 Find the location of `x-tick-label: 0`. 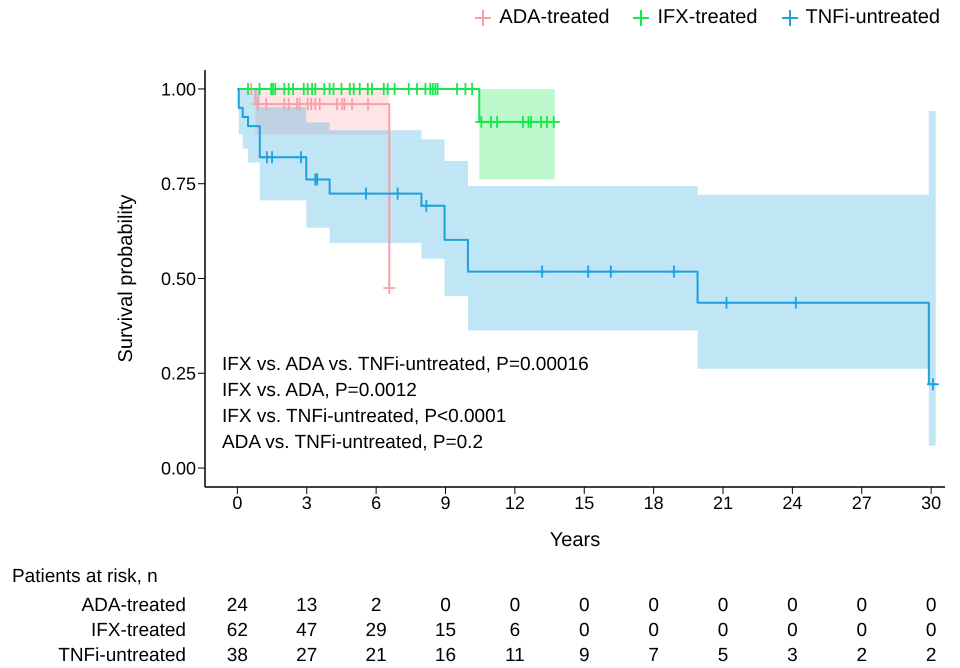

x-tick-label: 0 is located at coordinates (237, 502).